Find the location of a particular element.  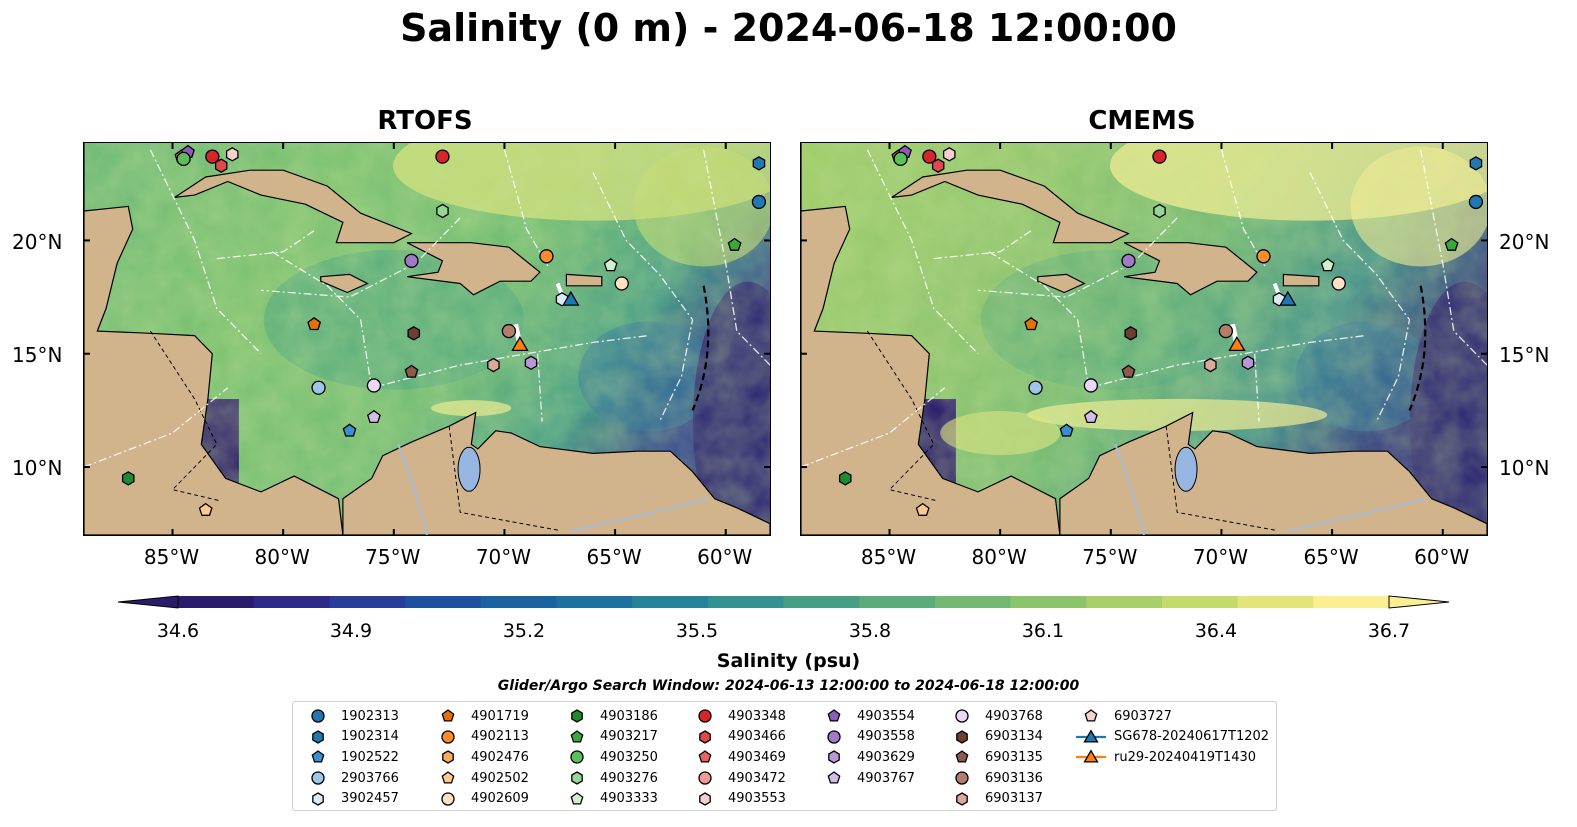

colorbar-tick-label: 35.2 is located at coordinates (524, 631).